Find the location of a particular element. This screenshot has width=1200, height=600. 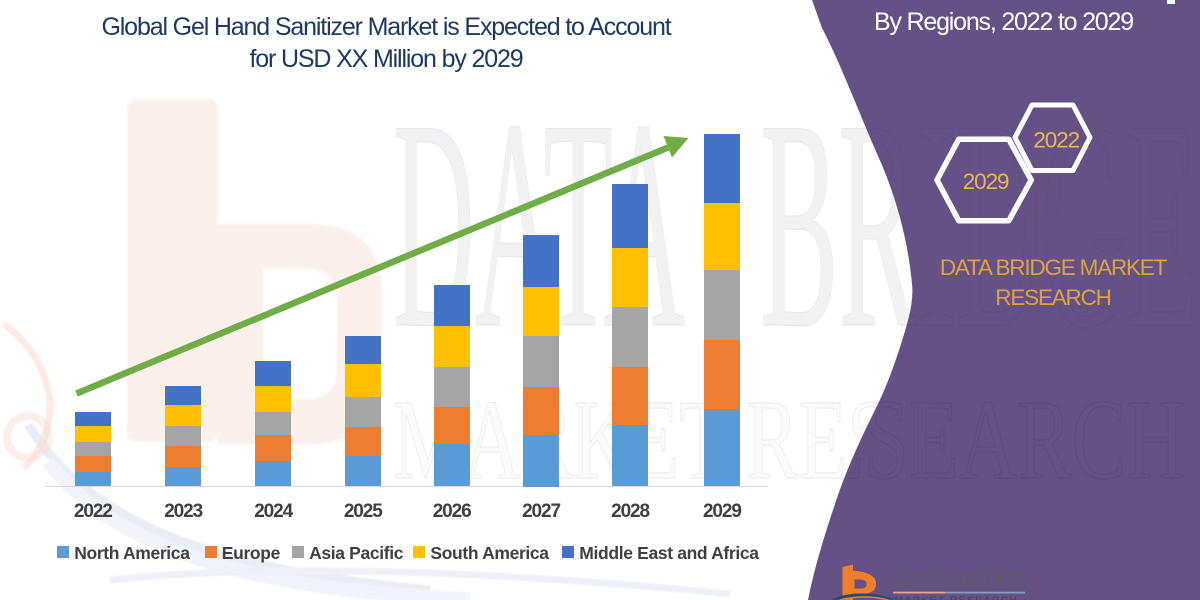

svg-text: 2029 is located at coordinates (986, 181).